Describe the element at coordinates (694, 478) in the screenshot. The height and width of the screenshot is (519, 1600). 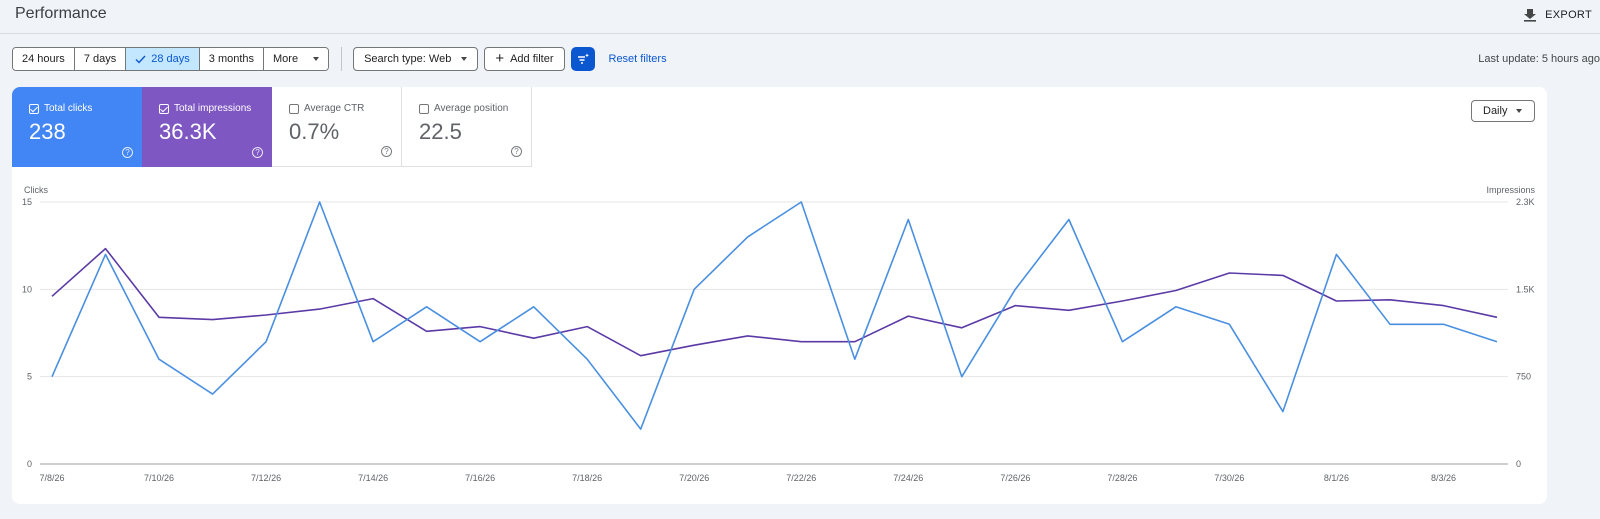
I see `x-axis-tick-label: 7/20/26` at that location.